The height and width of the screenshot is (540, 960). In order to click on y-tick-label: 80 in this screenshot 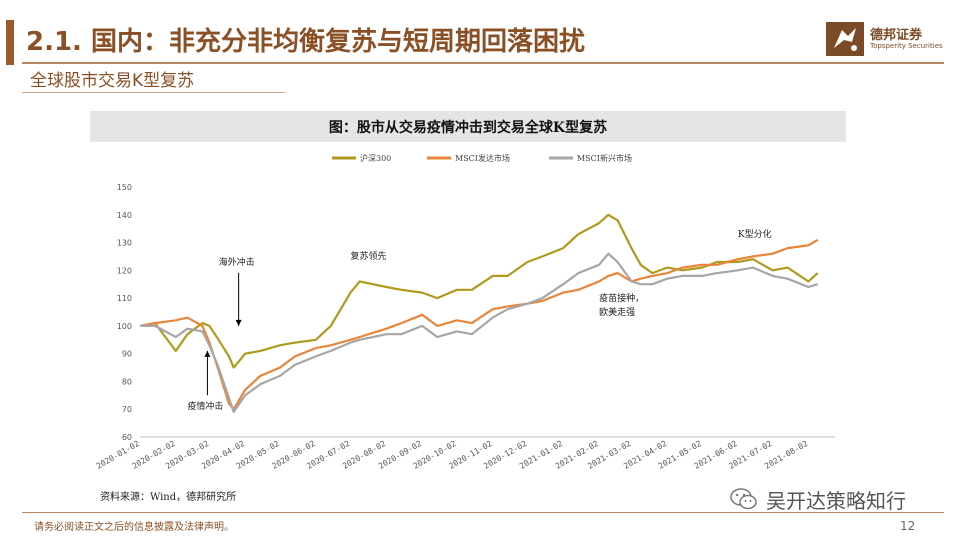, I will do `click(127, 381)`.